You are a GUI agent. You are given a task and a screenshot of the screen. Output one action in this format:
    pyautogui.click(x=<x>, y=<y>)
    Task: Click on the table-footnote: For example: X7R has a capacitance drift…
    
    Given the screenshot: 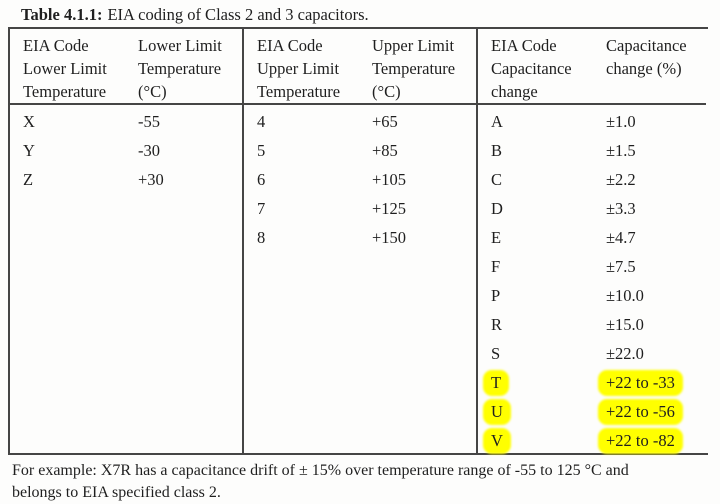 What is the action you would take?
    pyautogui.click(x=320, y=481)
    